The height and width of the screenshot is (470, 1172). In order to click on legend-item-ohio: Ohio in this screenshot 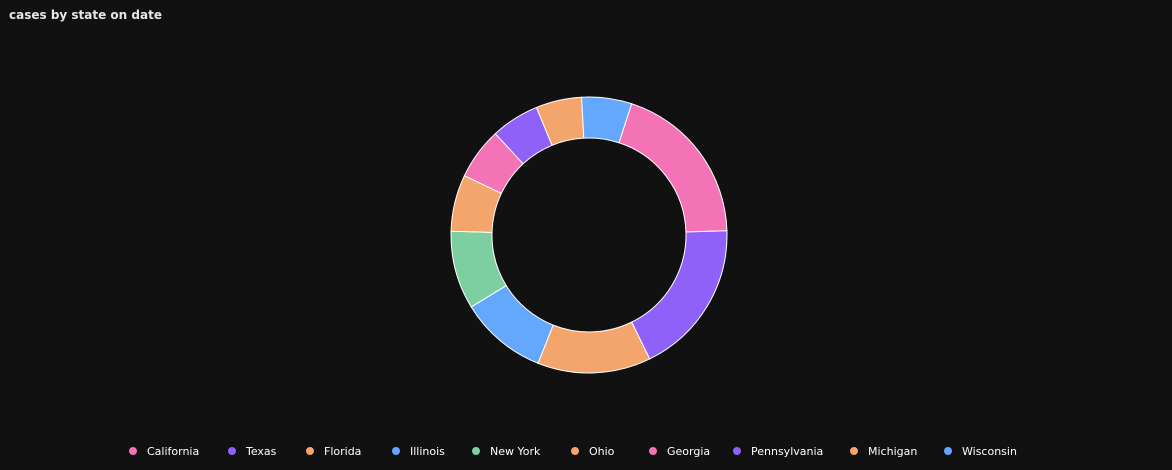, I will do `click(592, 451)`.